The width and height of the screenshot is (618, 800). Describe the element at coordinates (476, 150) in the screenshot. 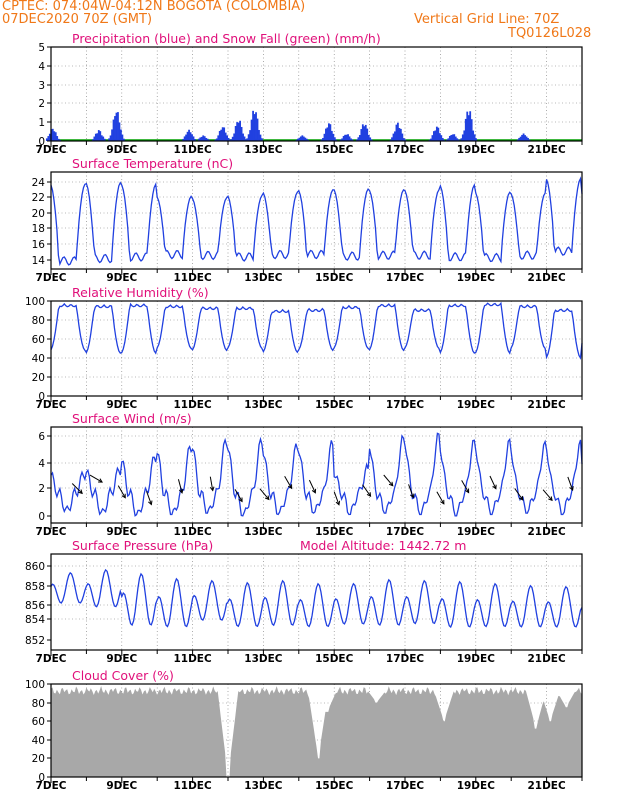

I see `precip-xtick-label: 19DEC` at that location.